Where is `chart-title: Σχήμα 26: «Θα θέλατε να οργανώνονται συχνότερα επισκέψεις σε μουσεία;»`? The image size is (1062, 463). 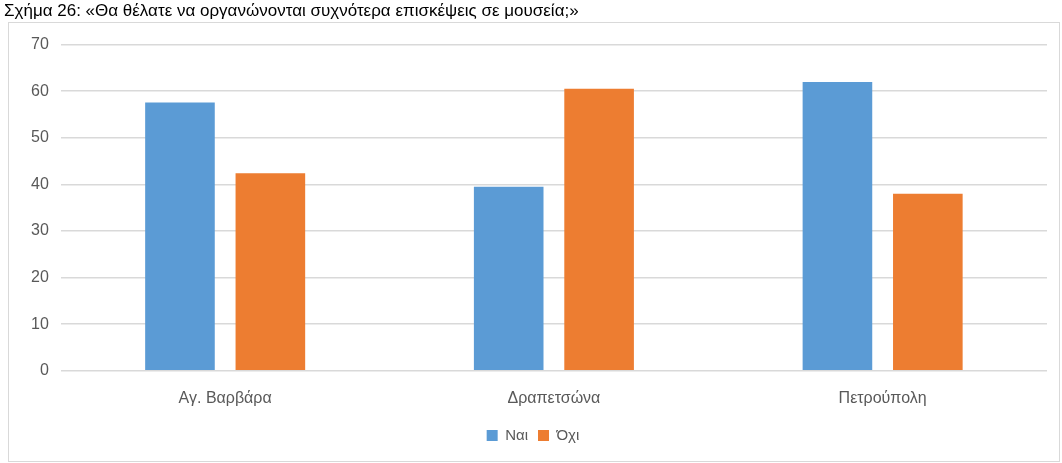
chart-title: Σχήμα 26: «Θα θέλατε να οργανώνονται συχνότερα επισκέψεις σε μουσεία;» is located at coordinates (291, 11).